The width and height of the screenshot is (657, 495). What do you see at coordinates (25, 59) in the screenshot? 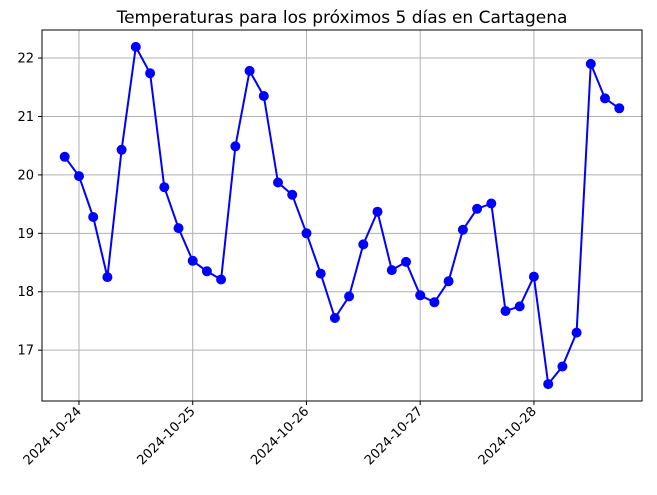
I see `y-tick-label: 22` at bounding box center [25, 59].